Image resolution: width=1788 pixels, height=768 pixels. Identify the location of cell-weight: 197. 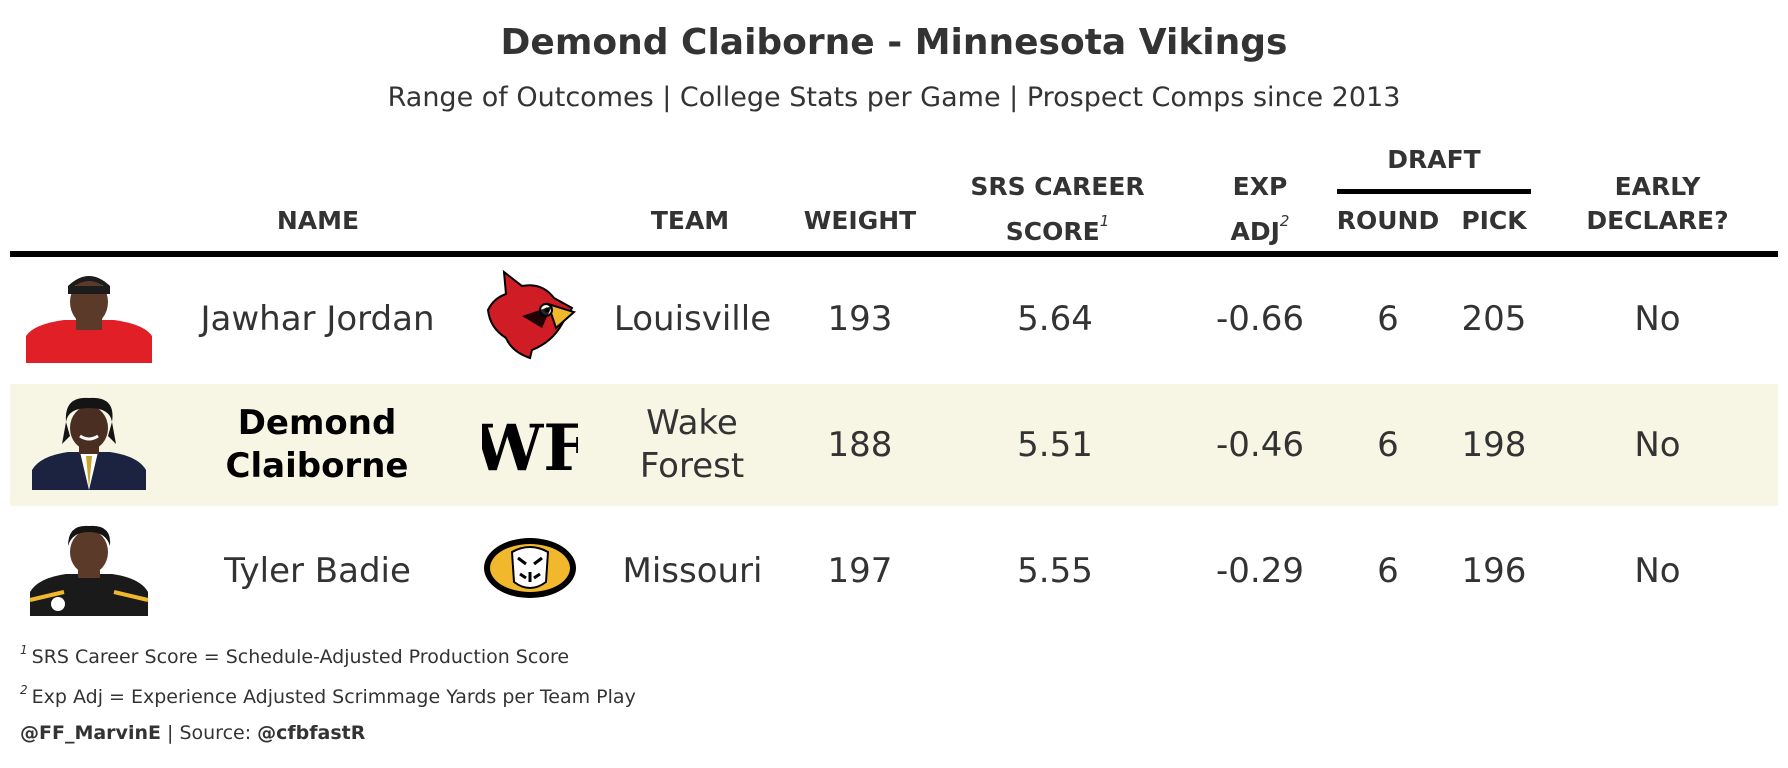
(860, 570).